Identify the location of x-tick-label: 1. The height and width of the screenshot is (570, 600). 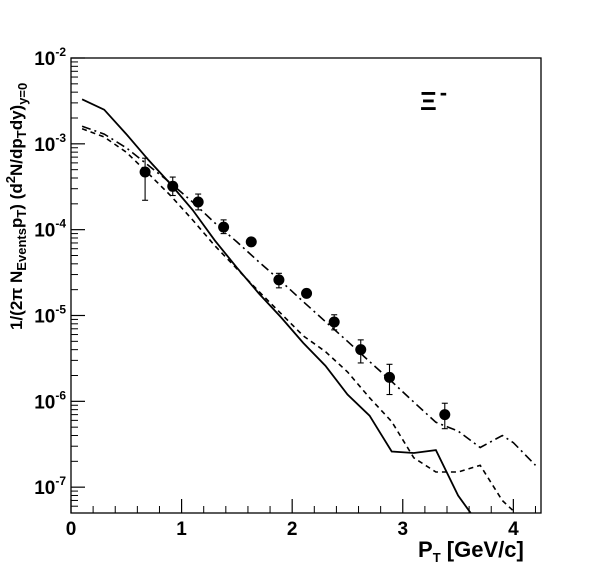
(181, 529).